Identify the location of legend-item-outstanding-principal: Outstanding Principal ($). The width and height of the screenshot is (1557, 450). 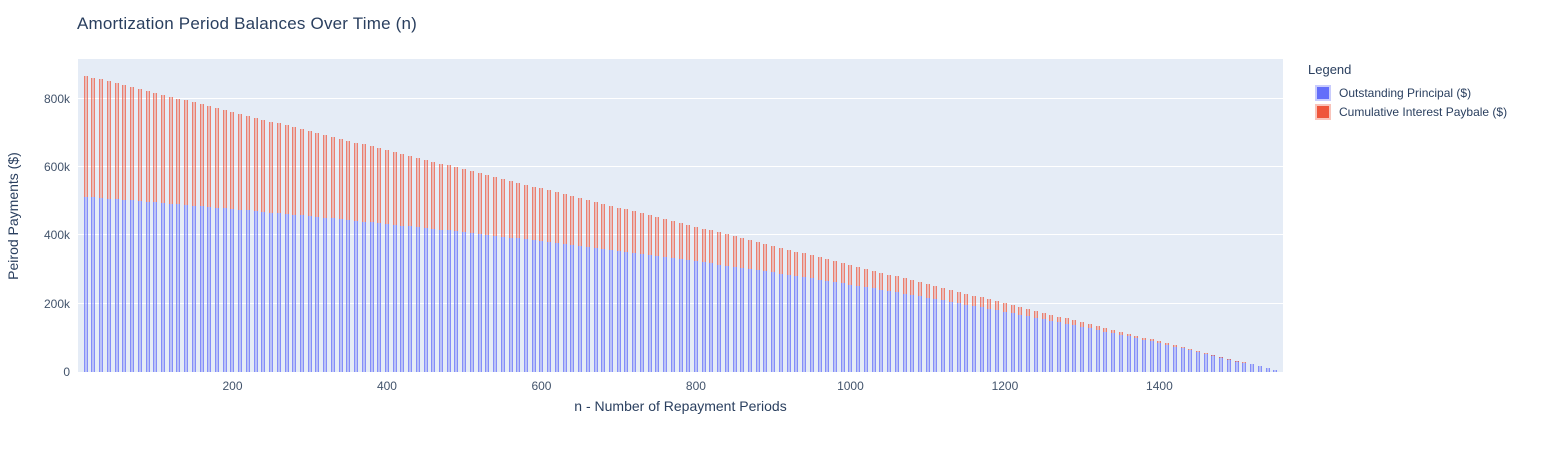
(1428, 92).